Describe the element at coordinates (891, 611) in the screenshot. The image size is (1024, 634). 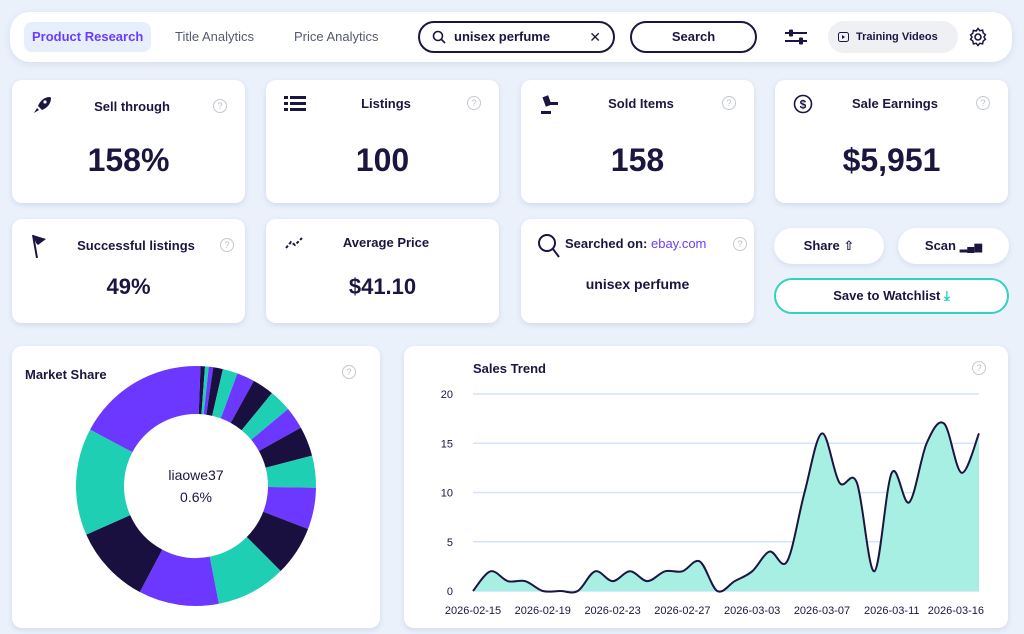
I see `x-tick-label: 2026-03-11` at that location.